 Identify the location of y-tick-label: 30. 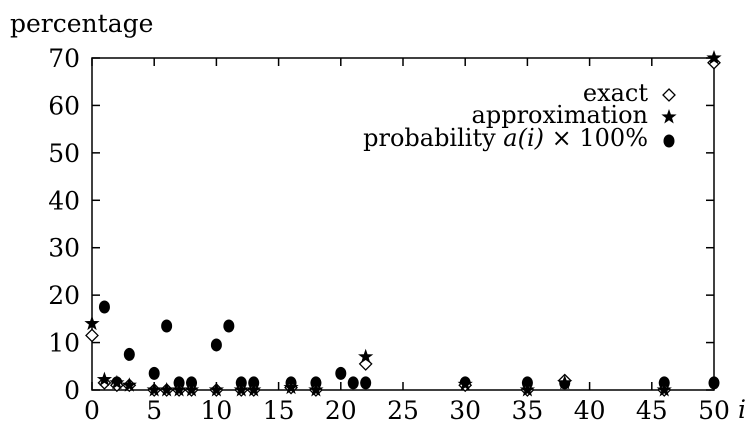
(64, 248).